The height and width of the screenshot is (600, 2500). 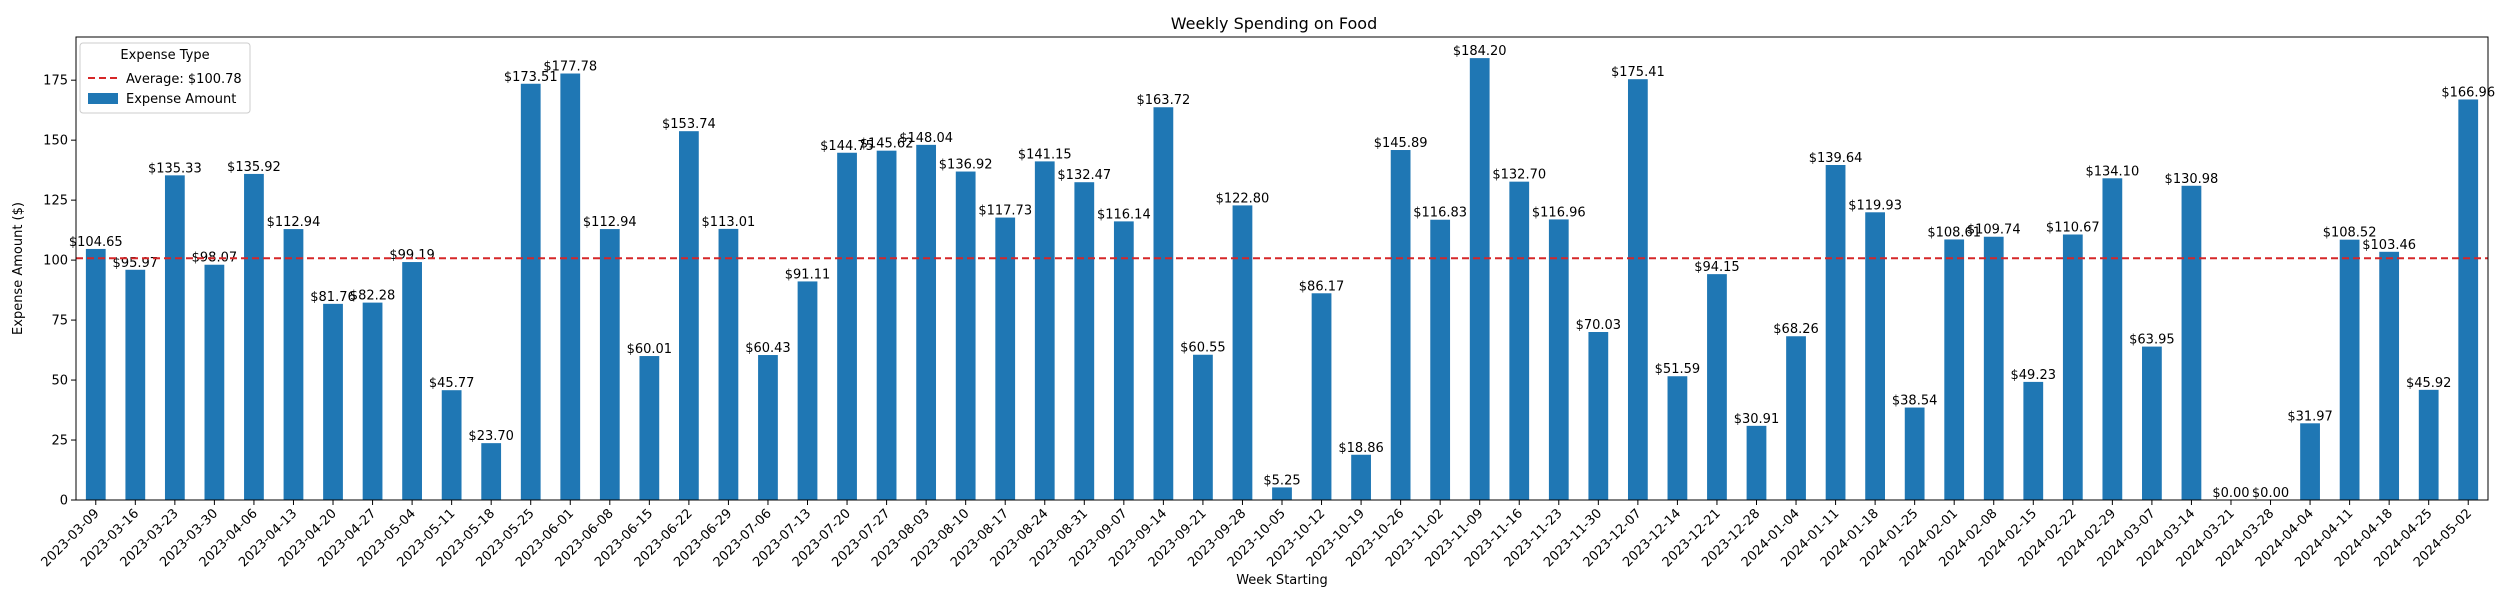 What do you see at coordinates (1638, 72) in the screenshot?
I see `data-label-2023-12-07: $175.41` at bounding box center [1638, 72].